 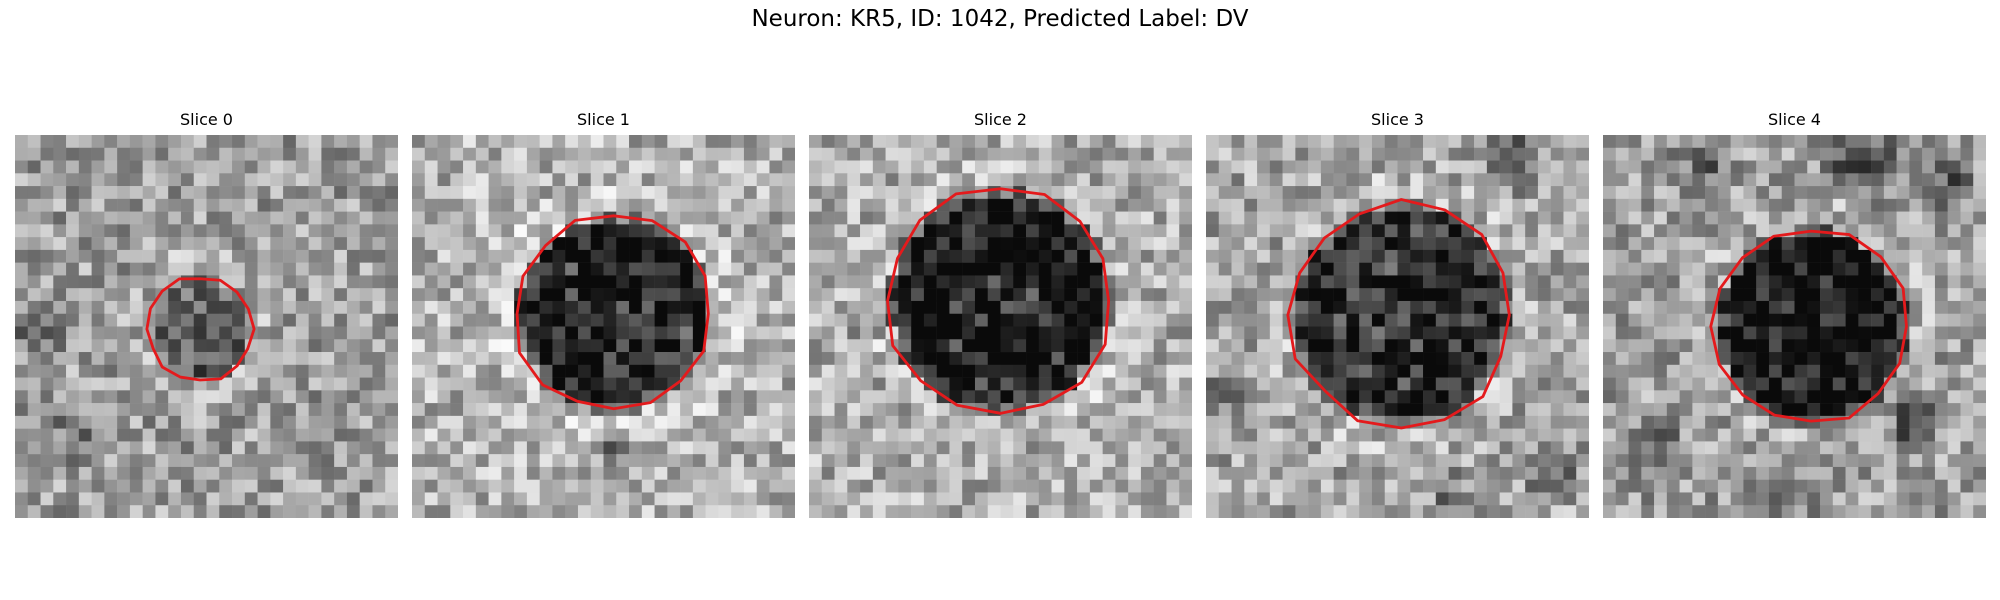 I want to click on slice-title-1: Slice 1, so click(x=603, y=119).